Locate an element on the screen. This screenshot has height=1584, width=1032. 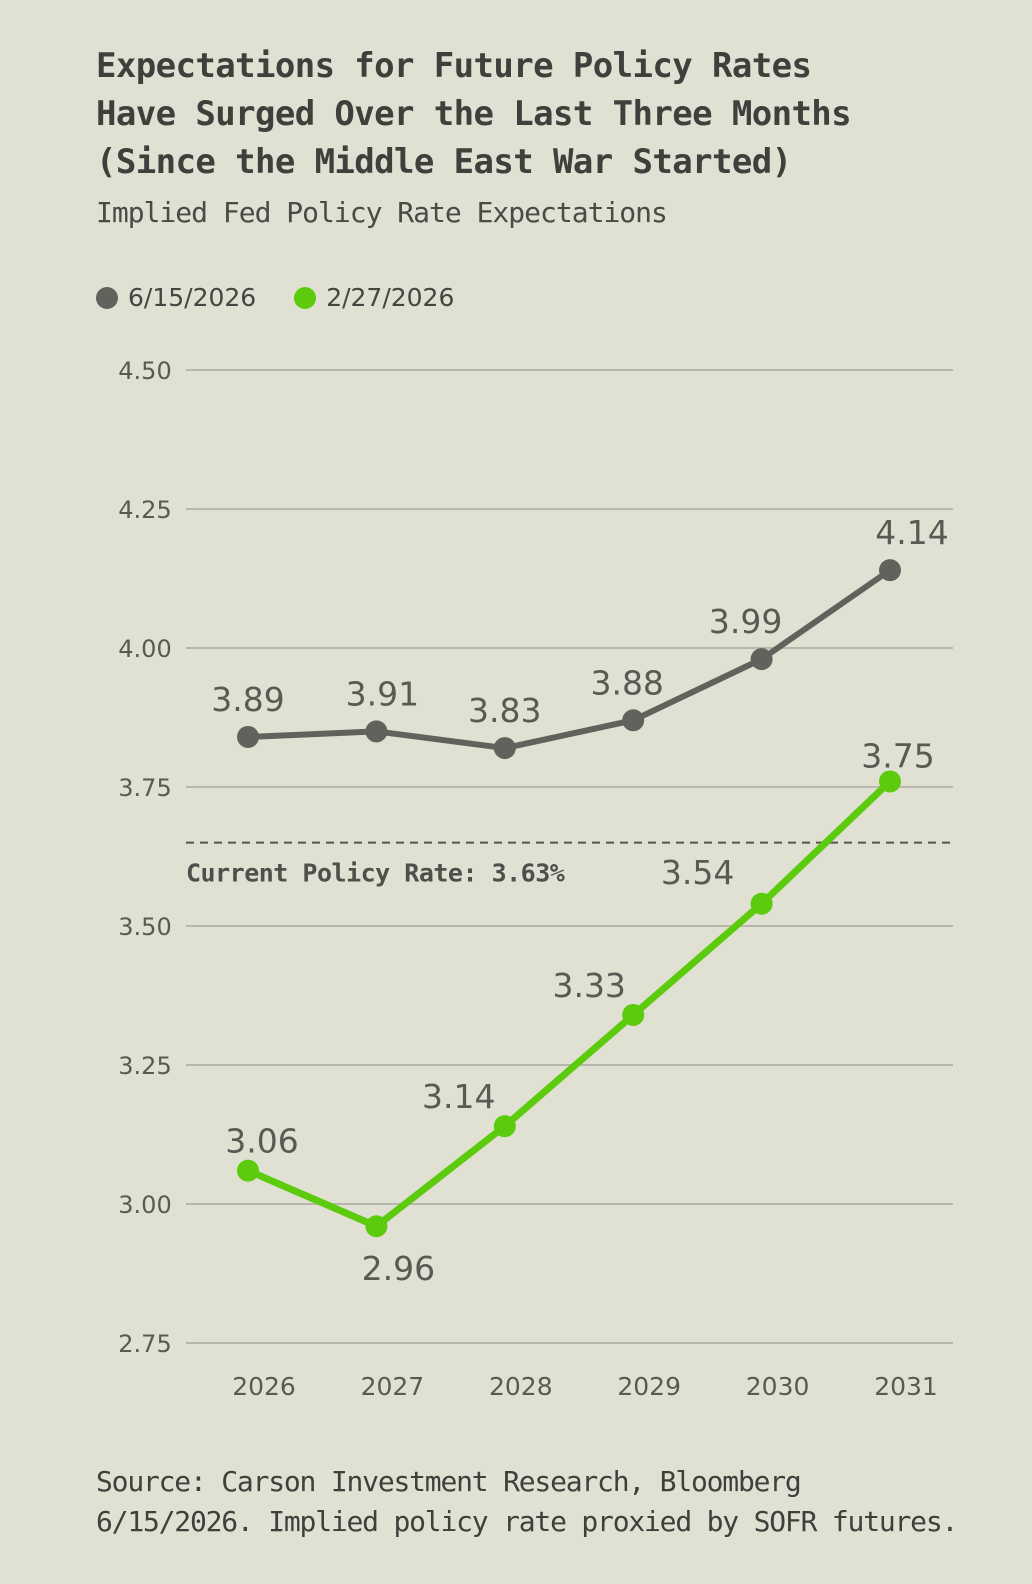
legend-label-jun: 6/15/2026 is located at coordinates (192, 297).